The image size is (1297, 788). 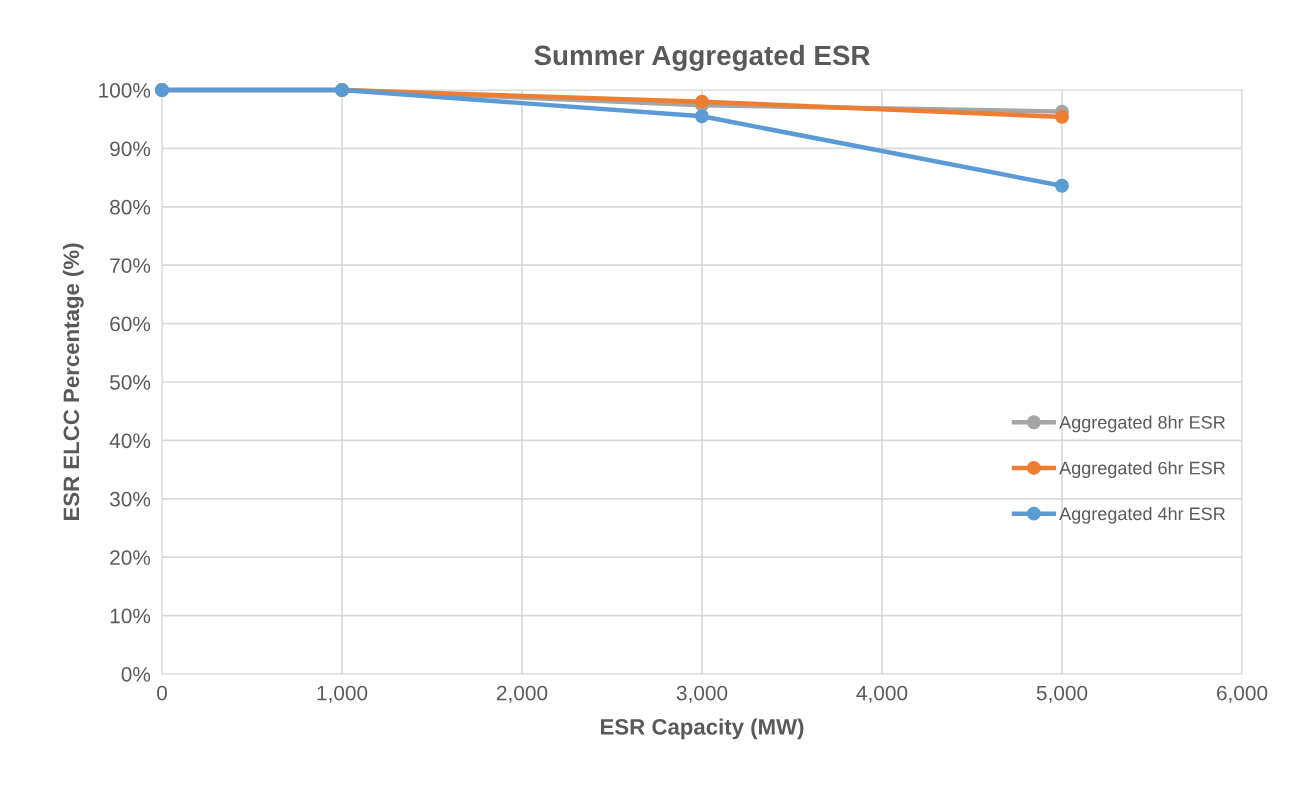 I want to click on y-tick-label: 0%, so click(x=136, y=674).